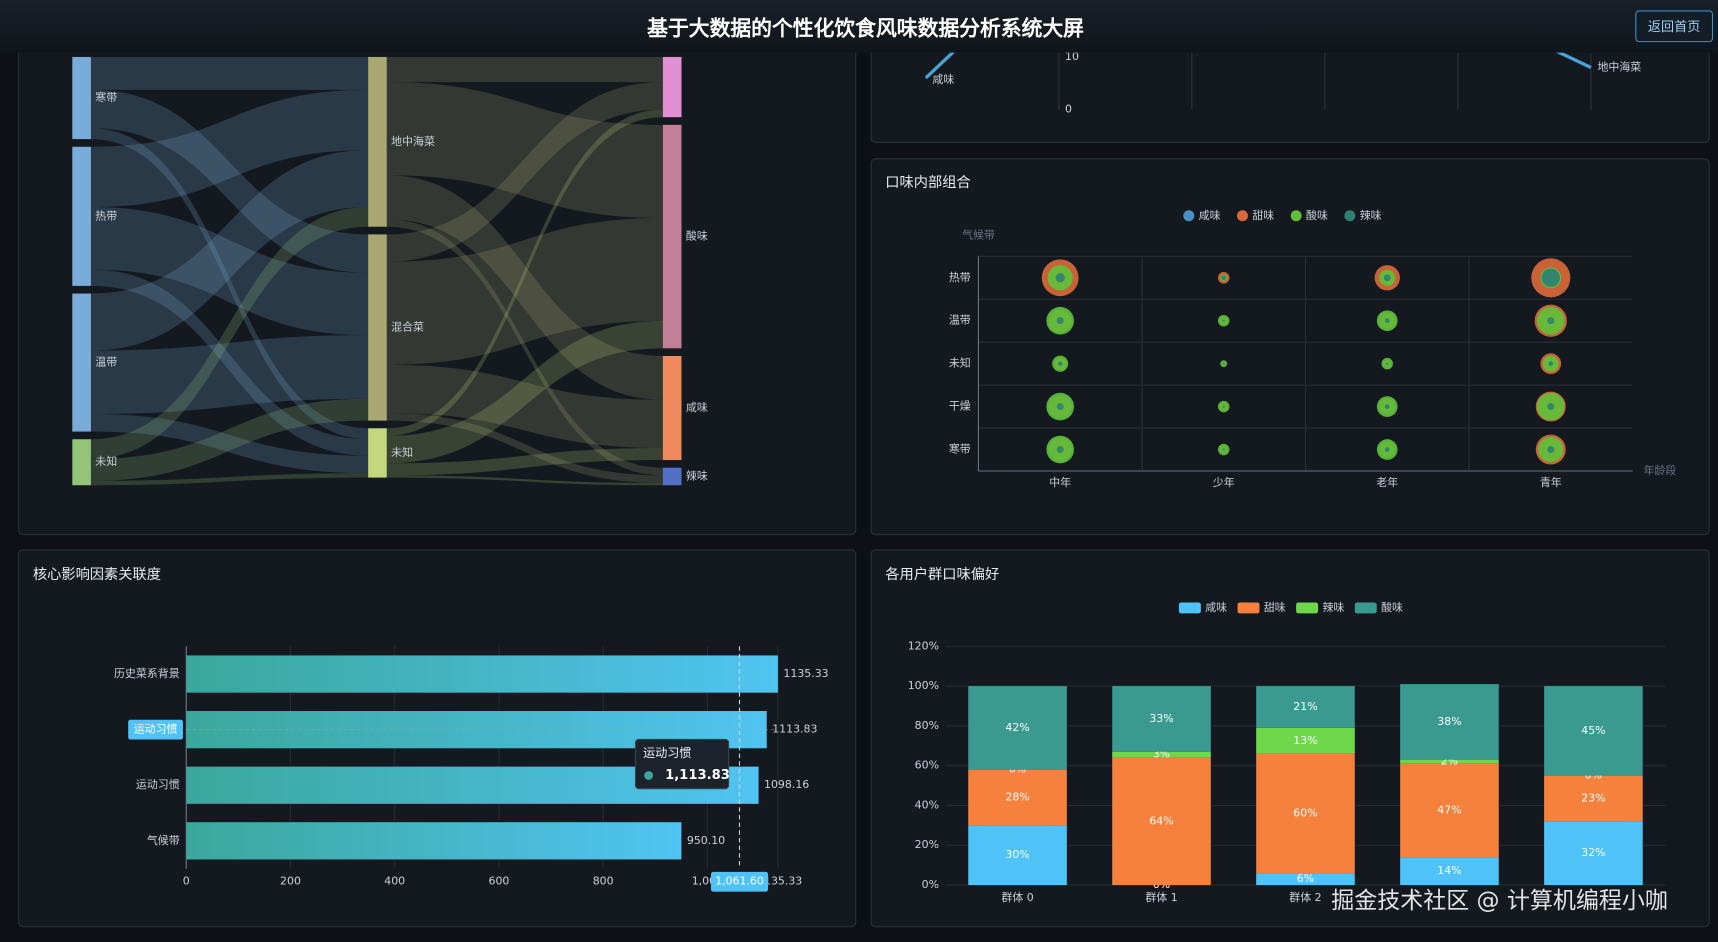 The image size is (1718, 942). What do you see at coordinates (434, 841) in the screenshot?
I see `bar` at bounding box center [434, 841].